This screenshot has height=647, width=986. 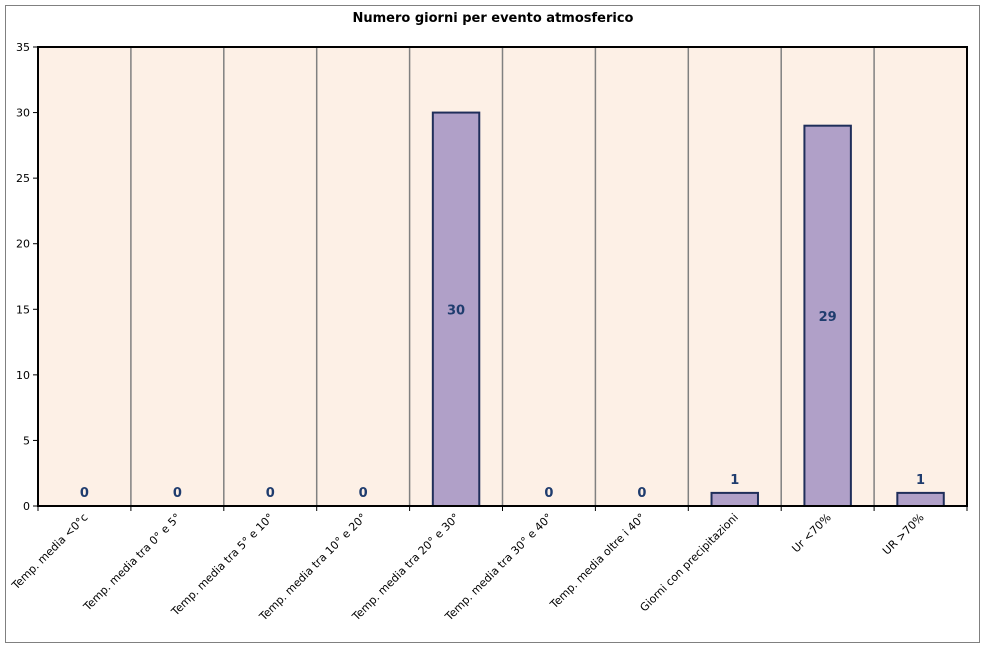 I want to click on x-category-label-8: Ur <70%, so click(x=811, y=533).